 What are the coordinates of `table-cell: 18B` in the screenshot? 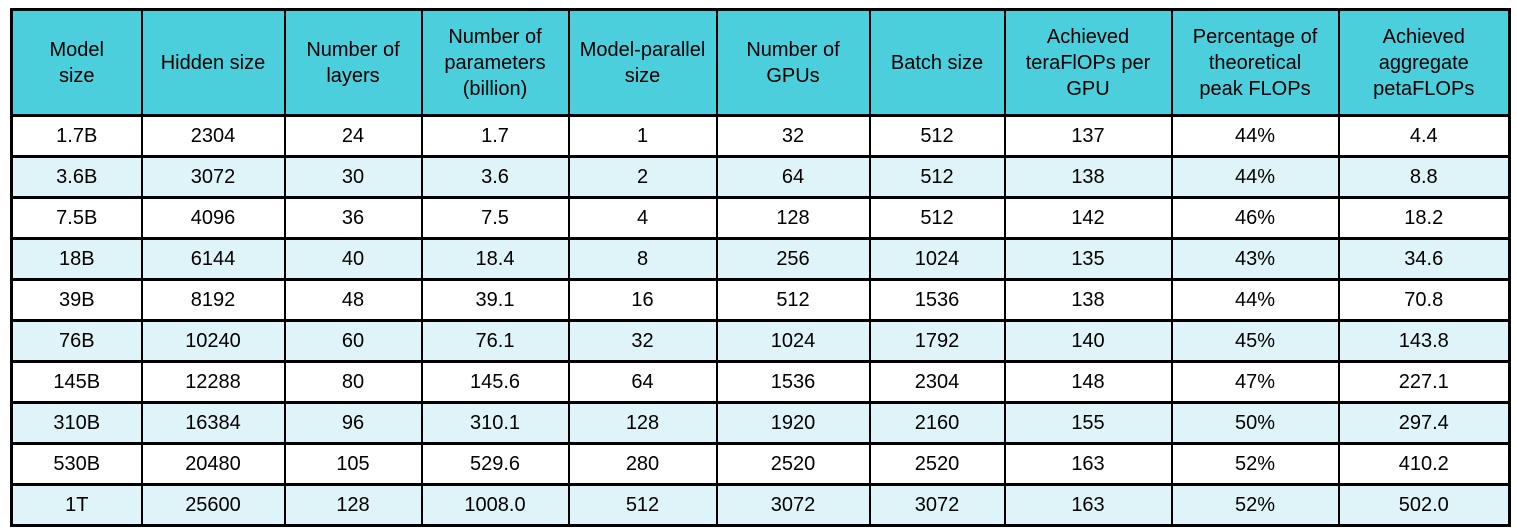 It's located at (76, 259).